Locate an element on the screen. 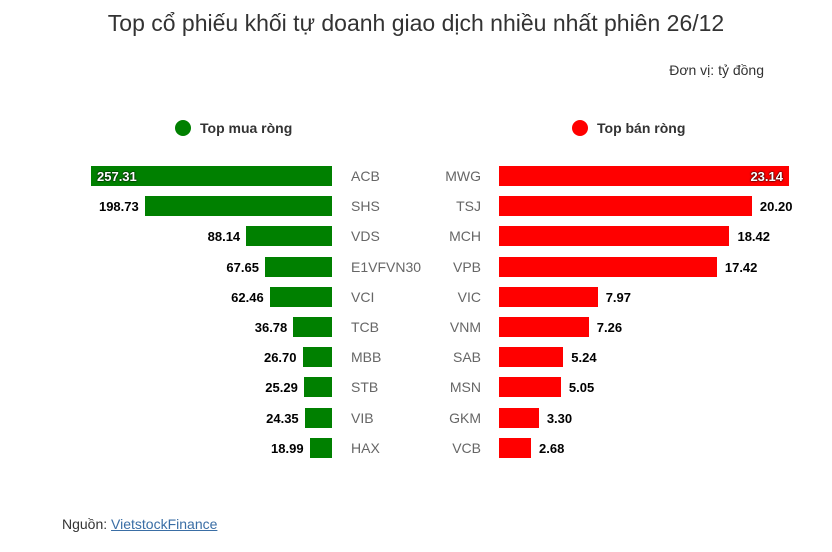  buy-bar-row: 24.35 VIB is located at coordinates (416, 417).